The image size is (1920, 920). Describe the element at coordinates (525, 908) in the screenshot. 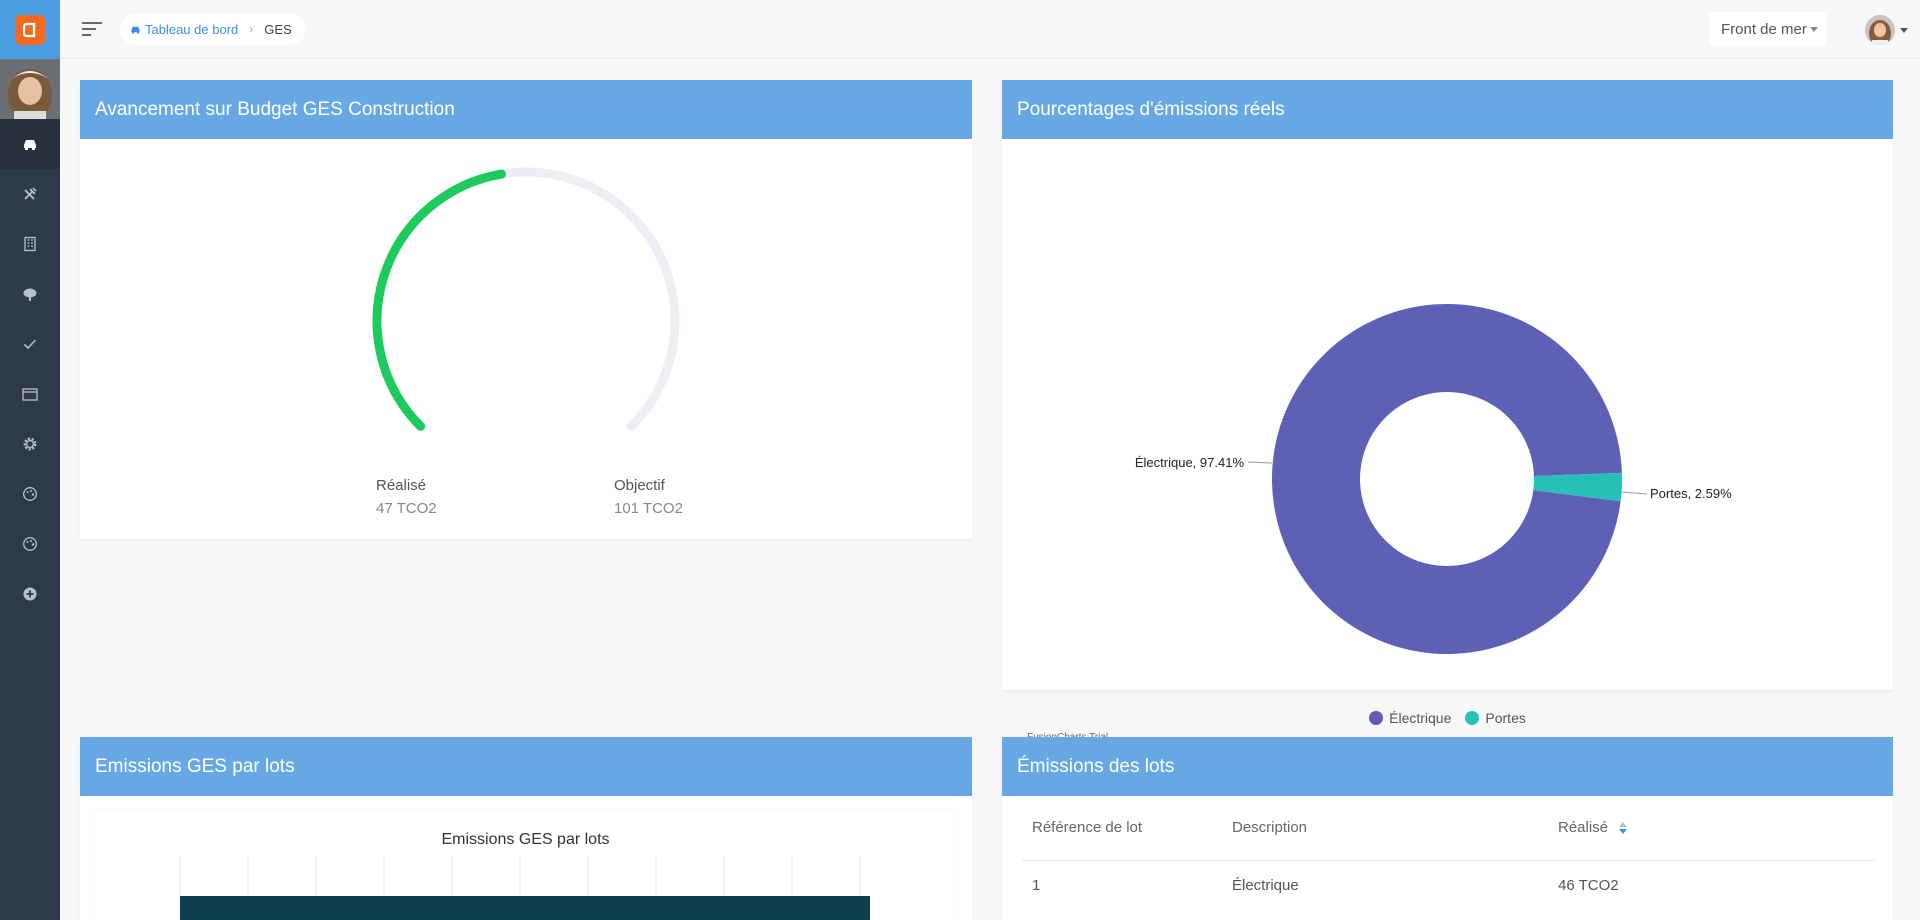

I see `bar-electrique` at that location.